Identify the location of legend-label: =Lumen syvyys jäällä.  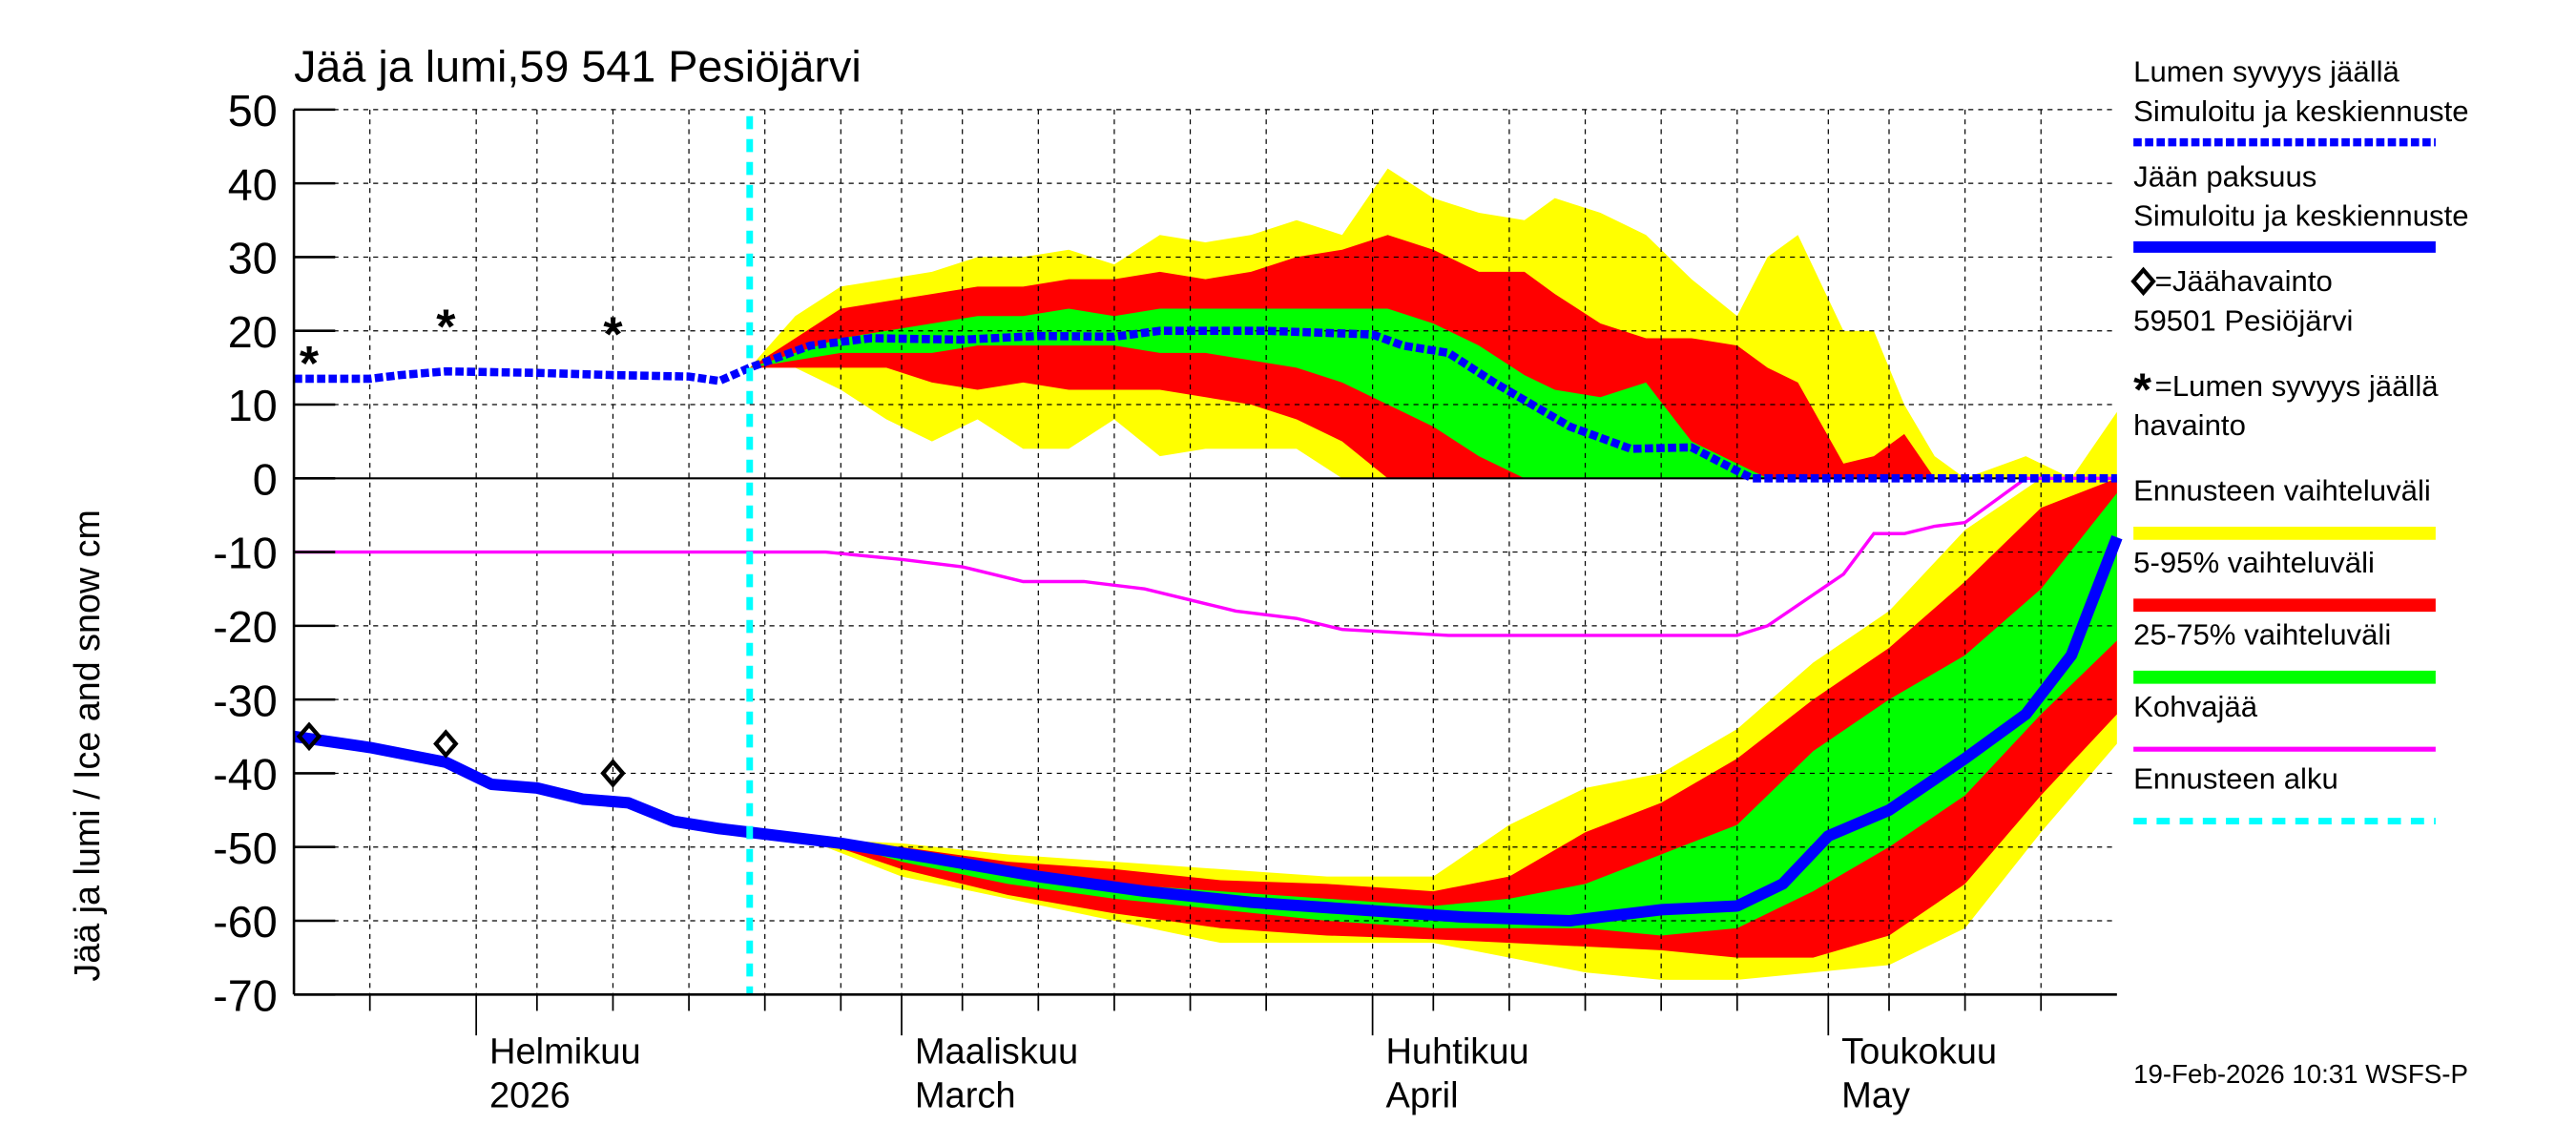
(2297, 386).